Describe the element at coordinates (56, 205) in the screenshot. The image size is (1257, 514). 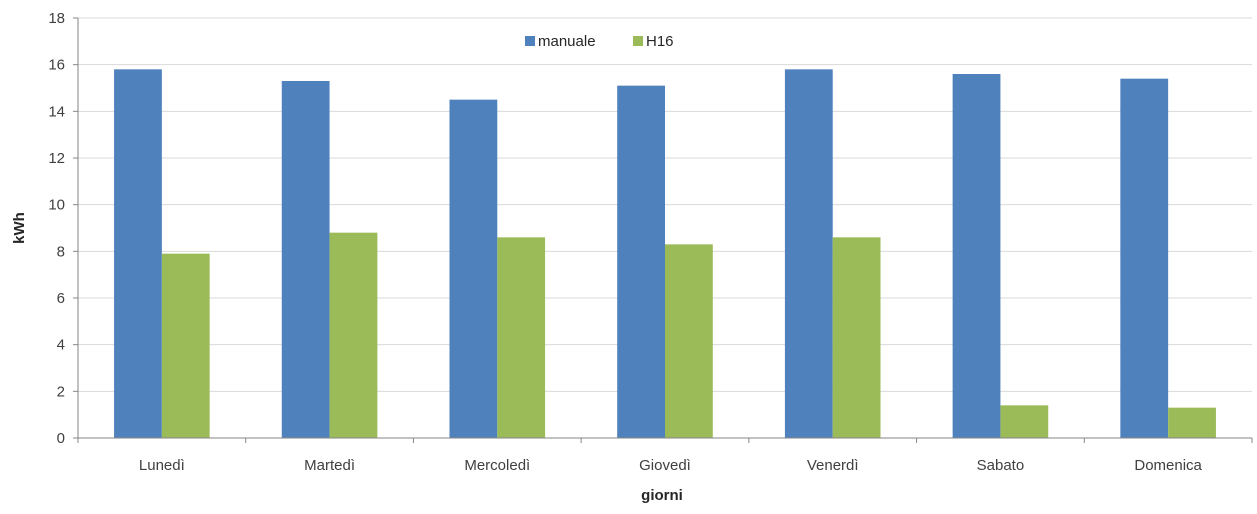
I see `y-tick-label: 10` at that location.